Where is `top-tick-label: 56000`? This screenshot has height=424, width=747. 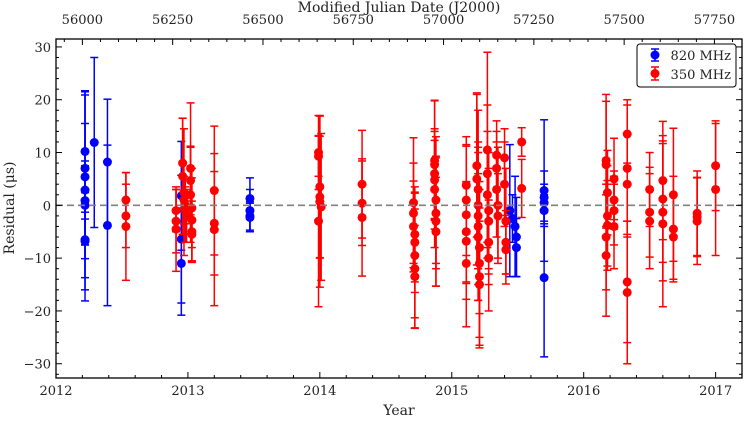 top-tick-label: 56000 is located at coordinates (82, 20).